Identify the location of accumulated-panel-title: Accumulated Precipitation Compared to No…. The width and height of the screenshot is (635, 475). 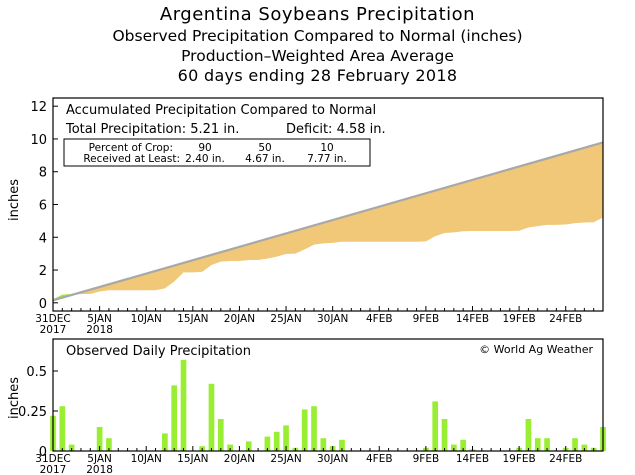
(221, 110).